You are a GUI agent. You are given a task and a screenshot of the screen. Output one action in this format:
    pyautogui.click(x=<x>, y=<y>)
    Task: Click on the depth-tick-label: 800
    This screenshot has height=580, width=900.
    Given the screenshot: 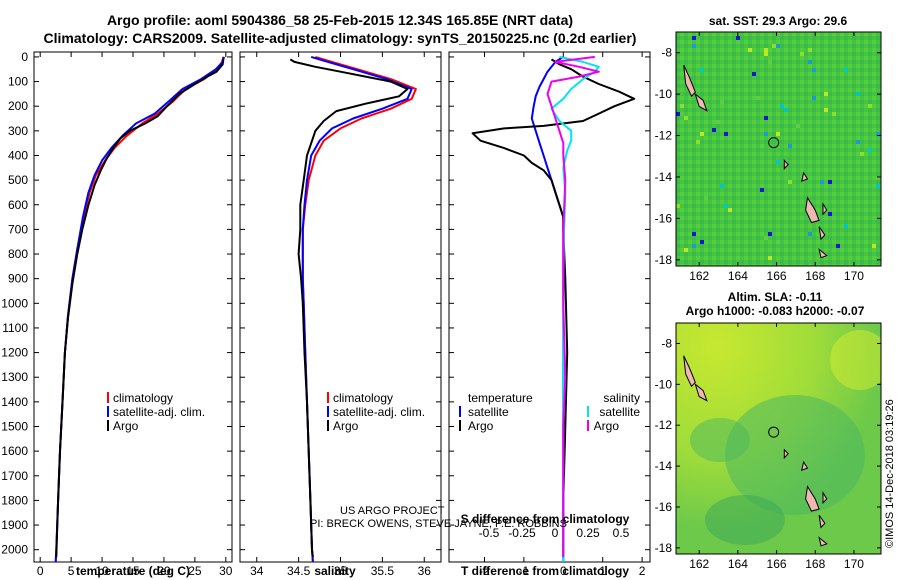 What is the action you would take?
    pyautogui.click(x=18, y=254)
    